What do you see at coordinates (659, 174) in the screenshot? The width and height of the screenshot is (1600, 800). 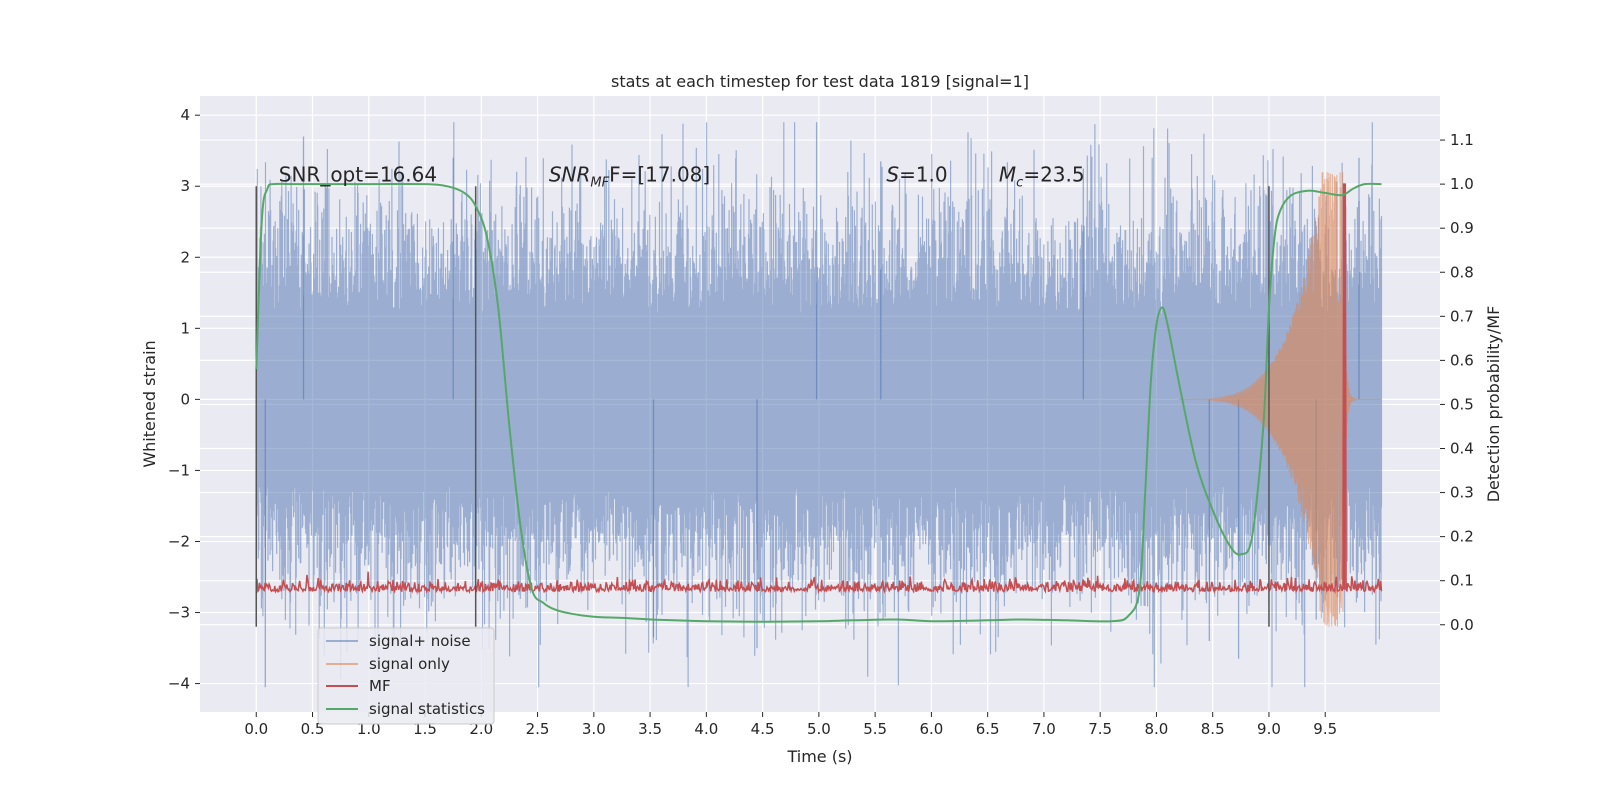 I see `snr-mf-suffix: F=[17.08]` at bounding box center [659, 174].